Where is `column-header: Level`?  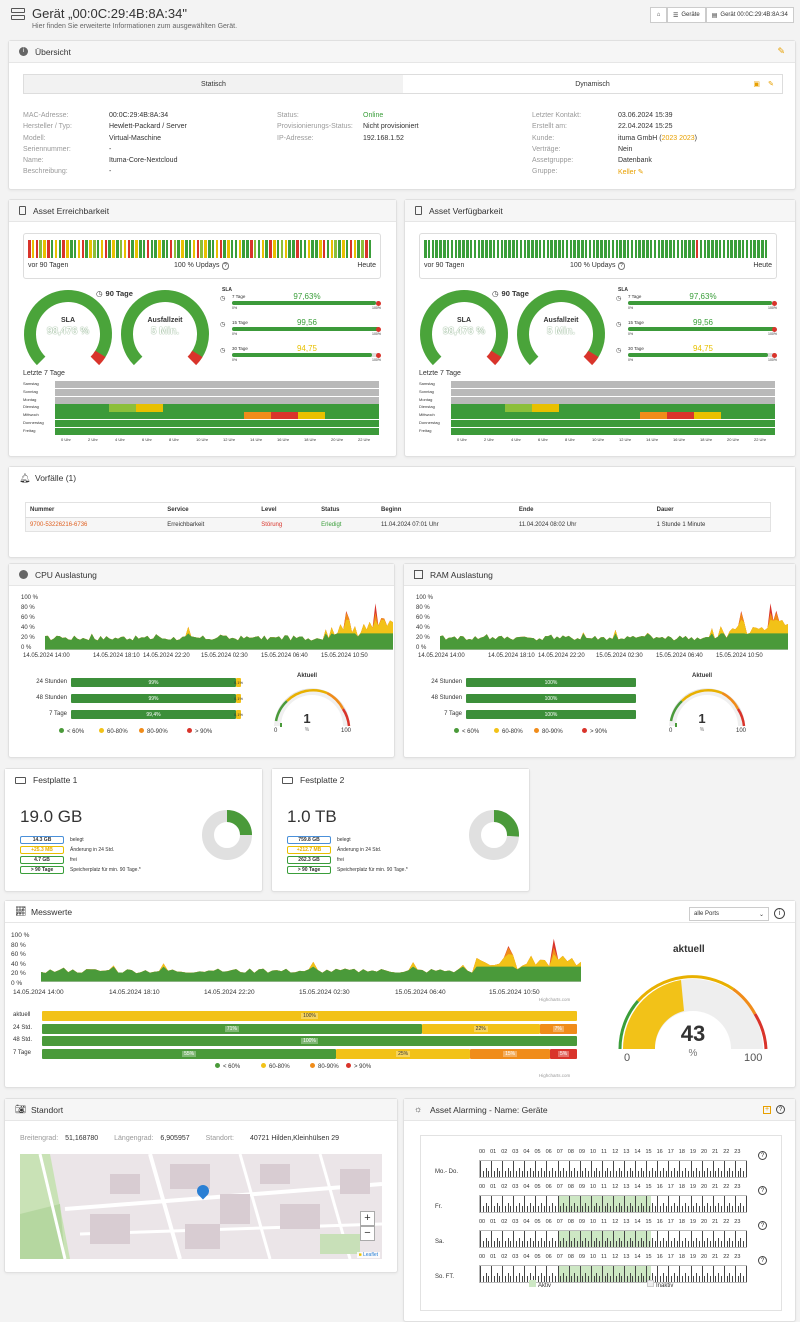 column-header: Level is located at coordinates (269, 510).